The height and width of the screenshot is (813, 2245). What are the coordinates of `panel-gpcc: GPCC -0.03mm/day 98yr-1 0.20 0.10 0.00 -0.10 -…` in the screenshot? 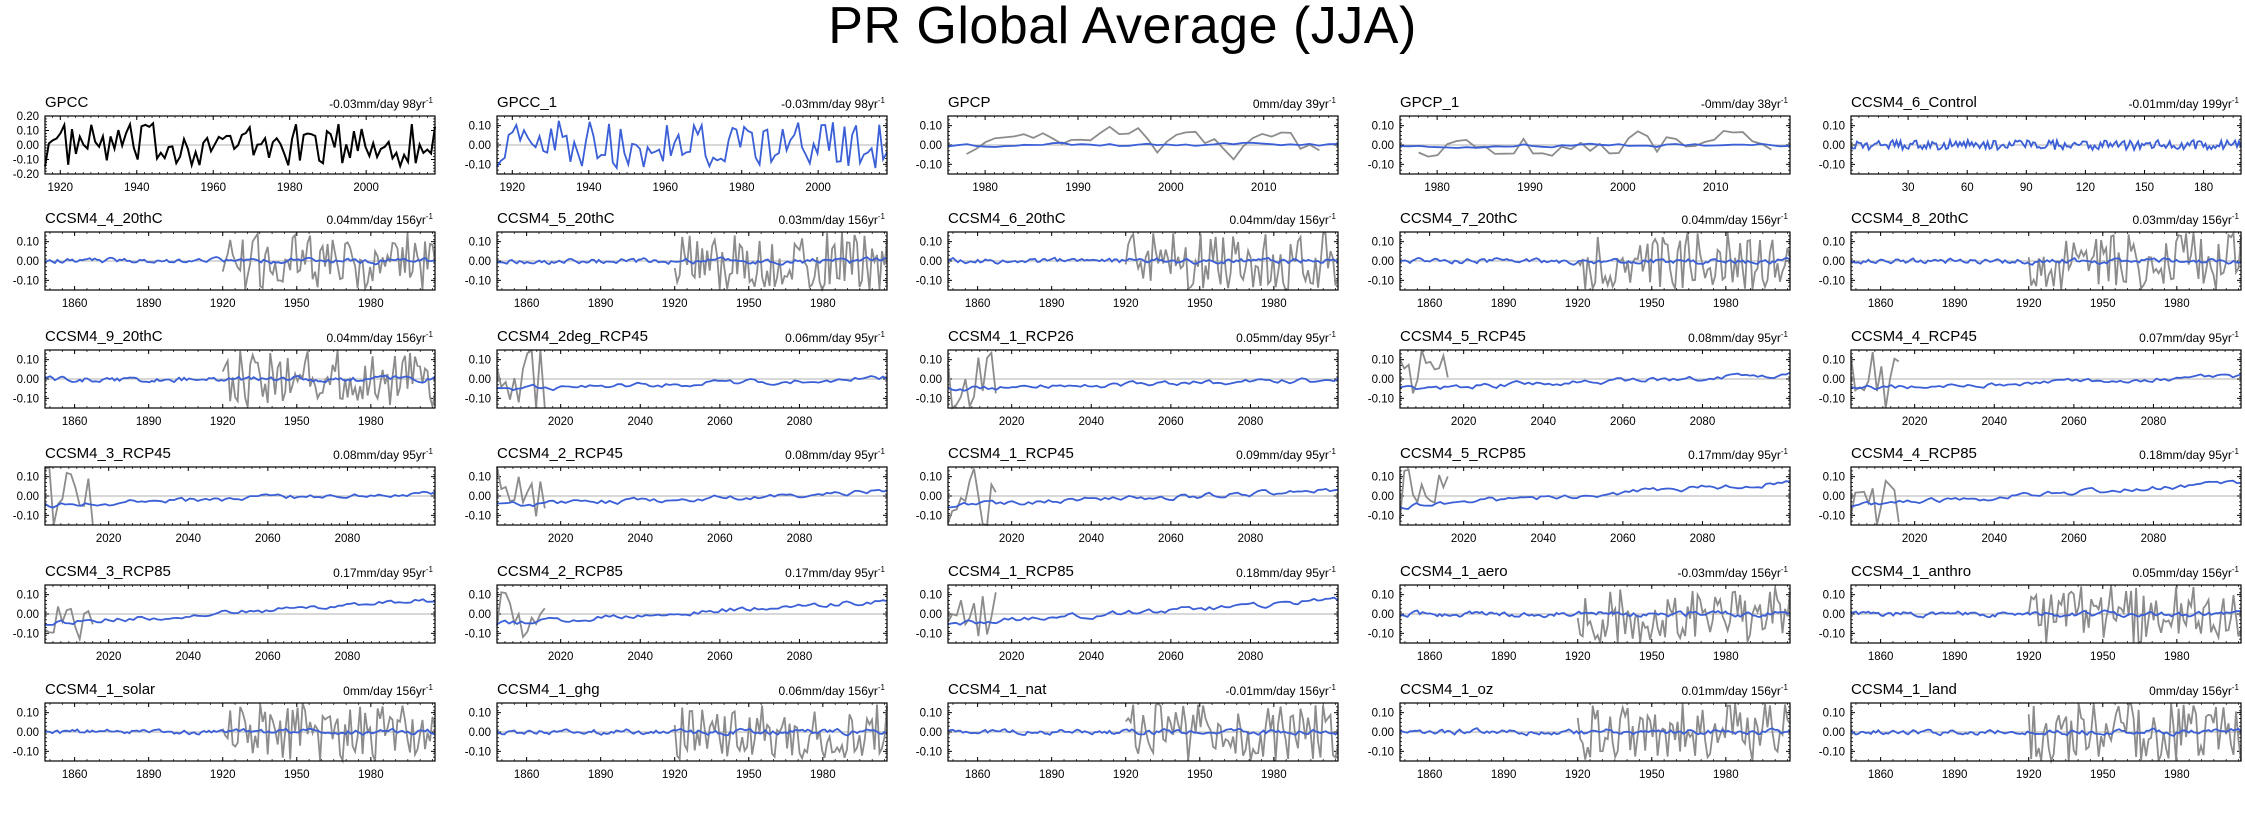 It's located at (225, 160).